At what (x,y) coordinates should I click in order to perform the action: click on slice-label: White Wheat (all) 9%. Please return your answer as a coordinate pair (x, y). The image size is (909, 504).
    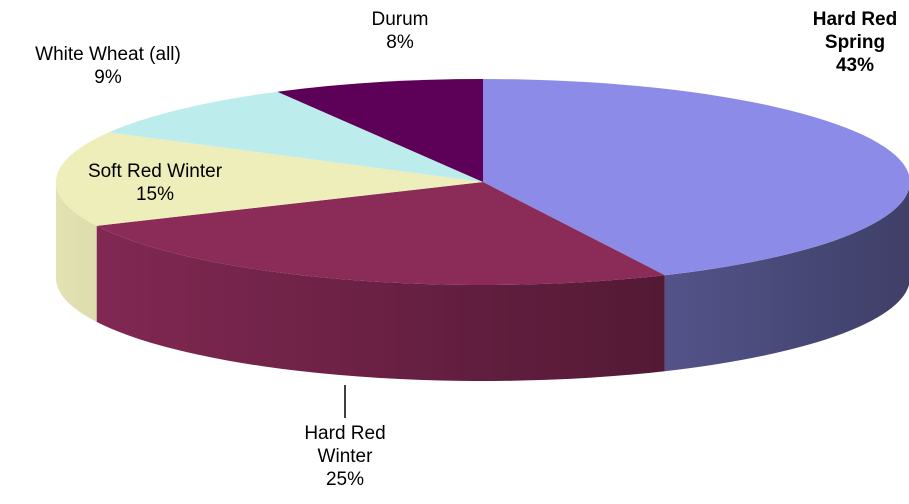
    Looking at the image, I should click on (109, 66).